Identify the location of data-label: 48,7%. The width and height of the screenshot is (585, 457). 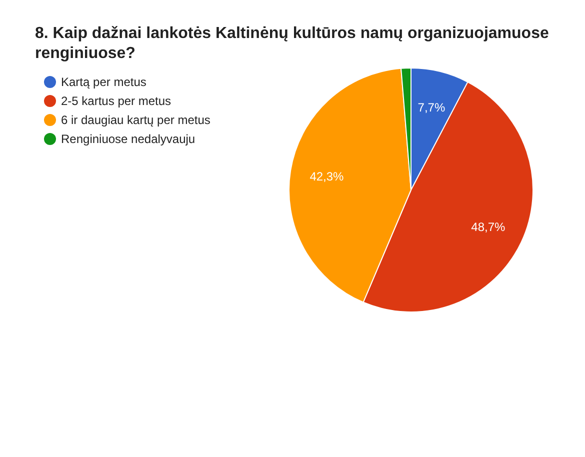
(488, 227).